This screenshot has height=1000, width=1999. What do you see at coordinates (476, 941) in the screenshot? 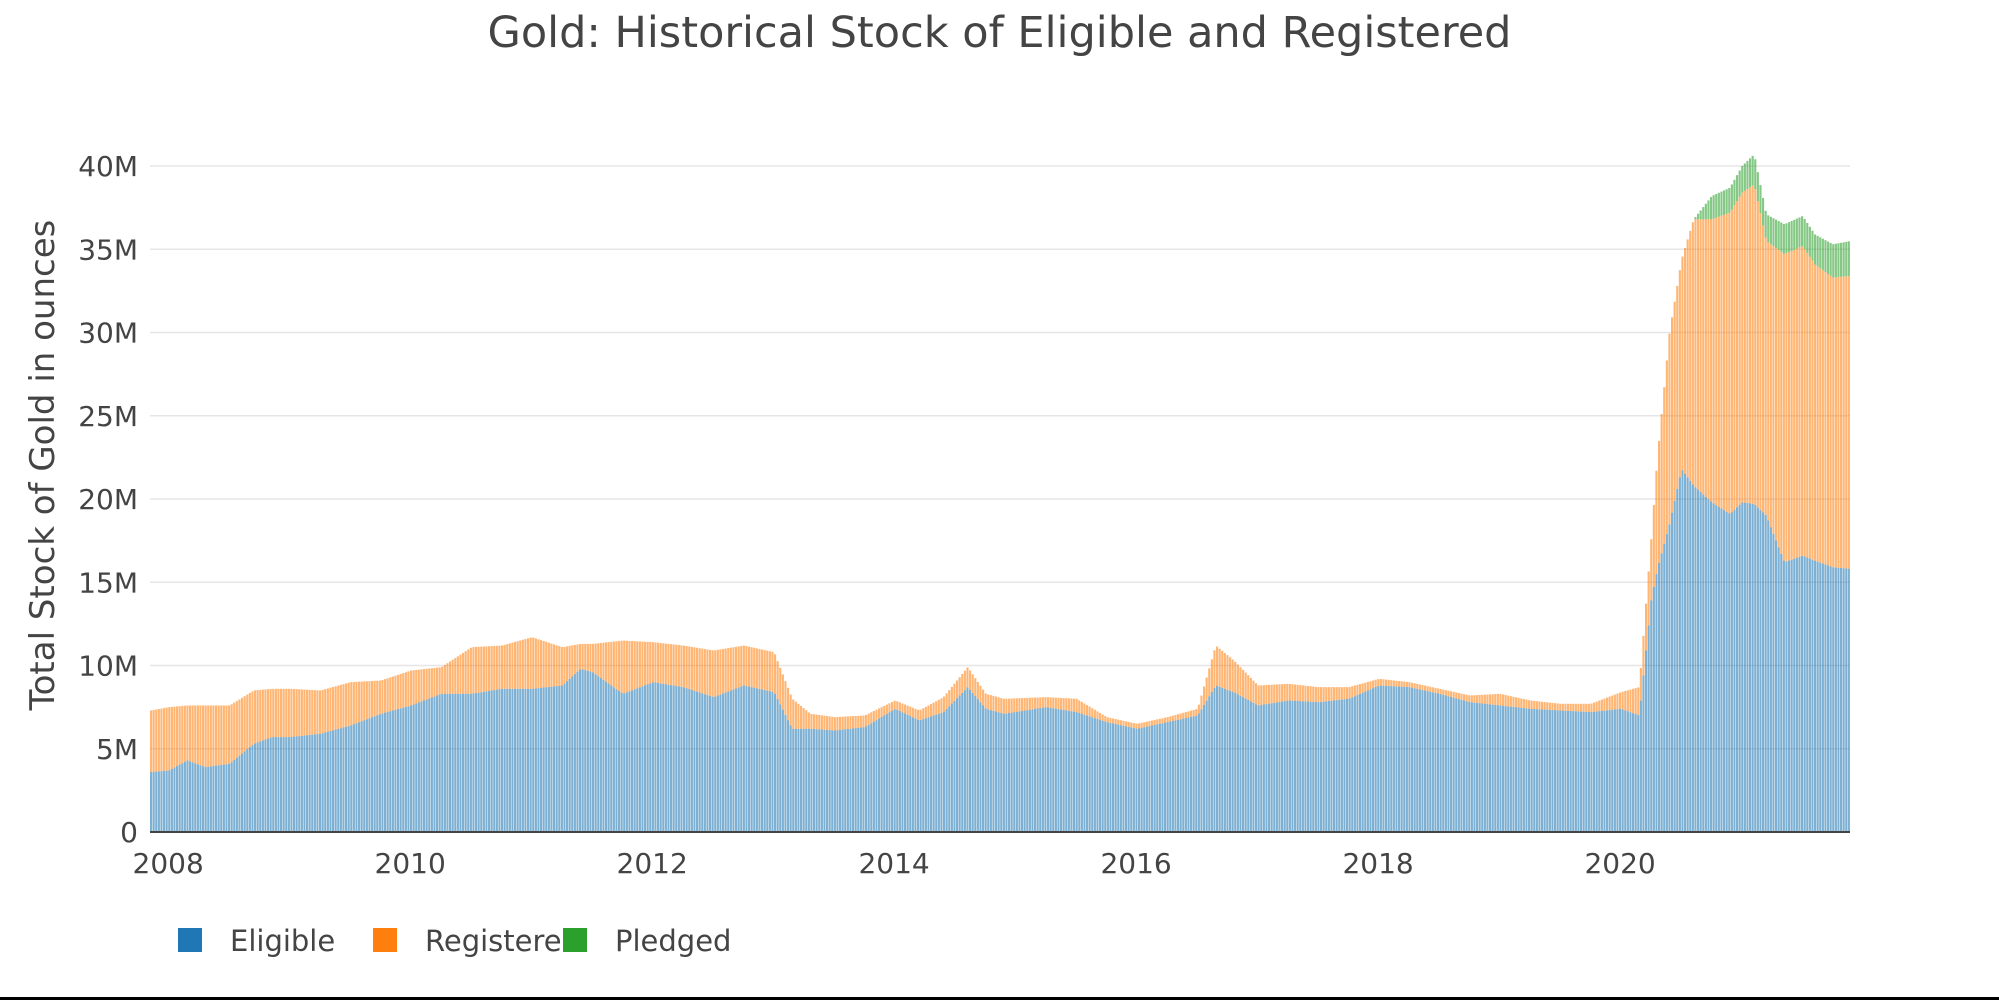
I see `legend-item-registered: Registered` at bounding box center [476, 941].